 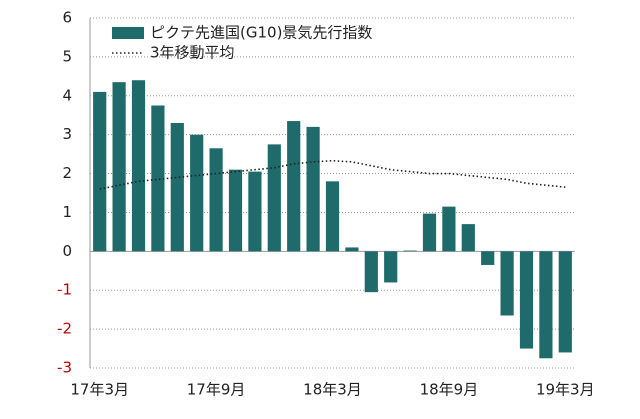 What do you see at coordinates (67, 18) in the screenshot?
I see `y-tick-label: 6` at bounding box center [67, 18].